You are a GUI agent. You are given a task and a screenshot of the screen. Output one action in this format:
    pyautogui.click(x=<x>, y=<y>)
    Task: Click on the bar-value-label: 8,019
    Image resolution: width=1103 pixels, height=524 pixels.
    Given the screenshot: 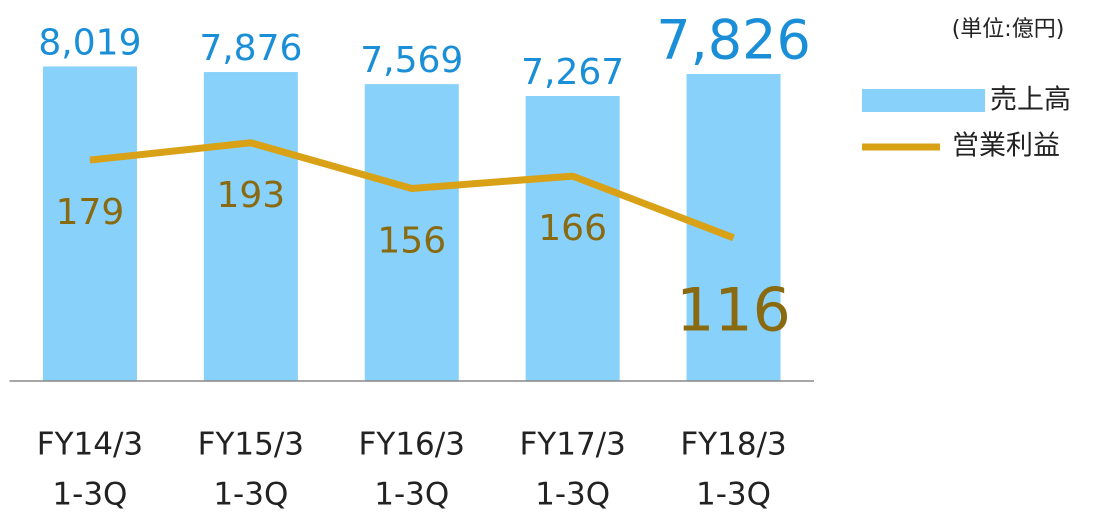 What is the action you would take?
    pyautogui.click(x=89, y=42)
    